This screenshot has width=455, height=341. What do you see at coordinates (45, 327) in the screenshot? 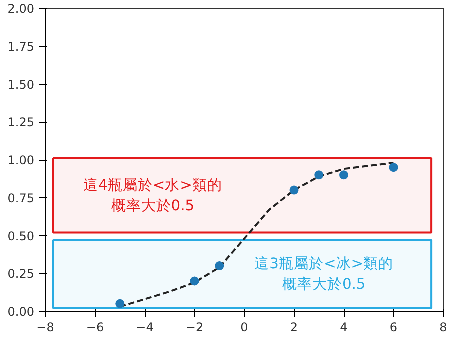
I see `x-tick-label: −8` at bounding box center [45, 327].